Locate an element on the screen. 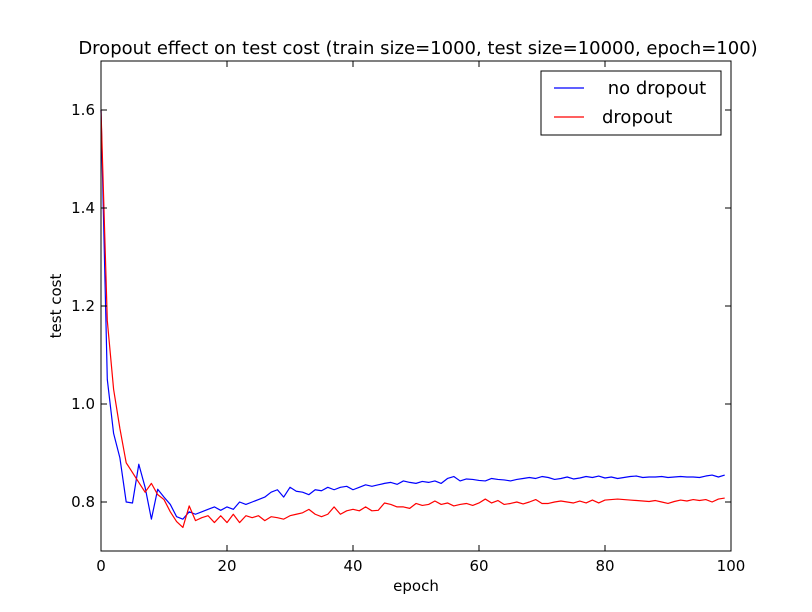  y-tick-label: 1.4 is located at coordinates (83, 208).